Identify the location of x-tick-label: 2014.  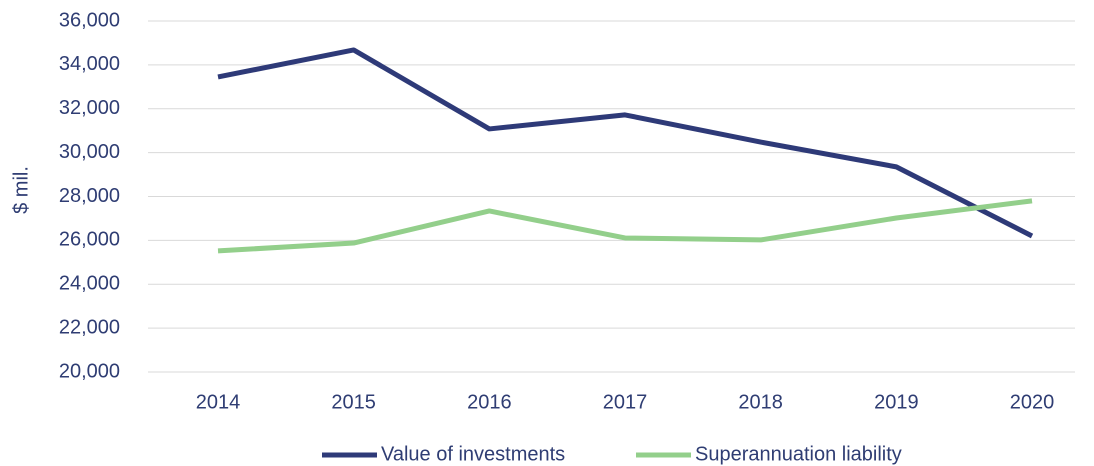
(218, 402).